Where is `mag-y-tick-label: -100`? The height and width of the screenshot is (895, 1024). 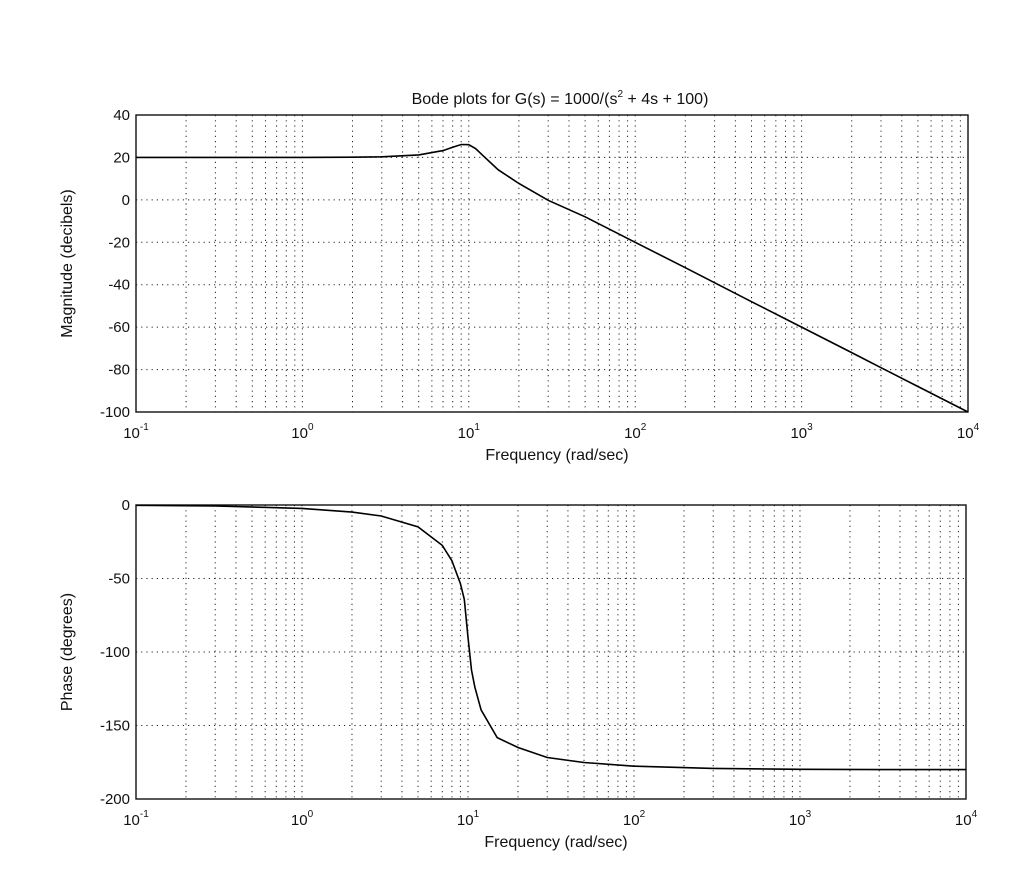 mag-y-tick-label: -100 is located at coordinates (115, 412).